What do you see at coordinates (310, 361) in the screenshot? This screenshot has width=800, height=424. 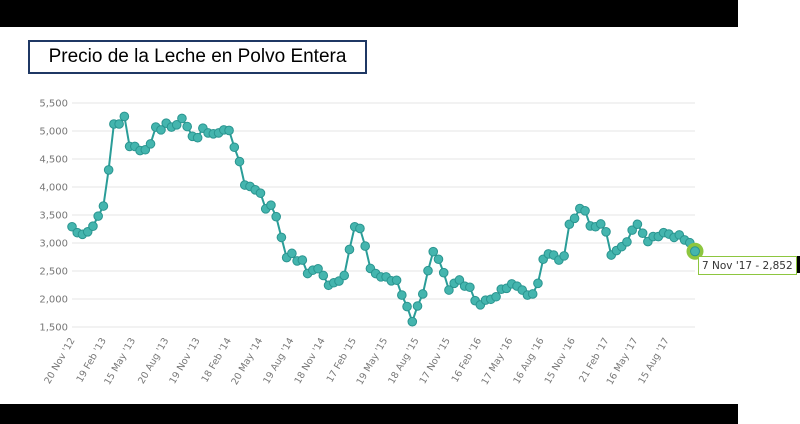 I see `x-tick-label: 18 Nov '14` at bounding box center [310, 361].